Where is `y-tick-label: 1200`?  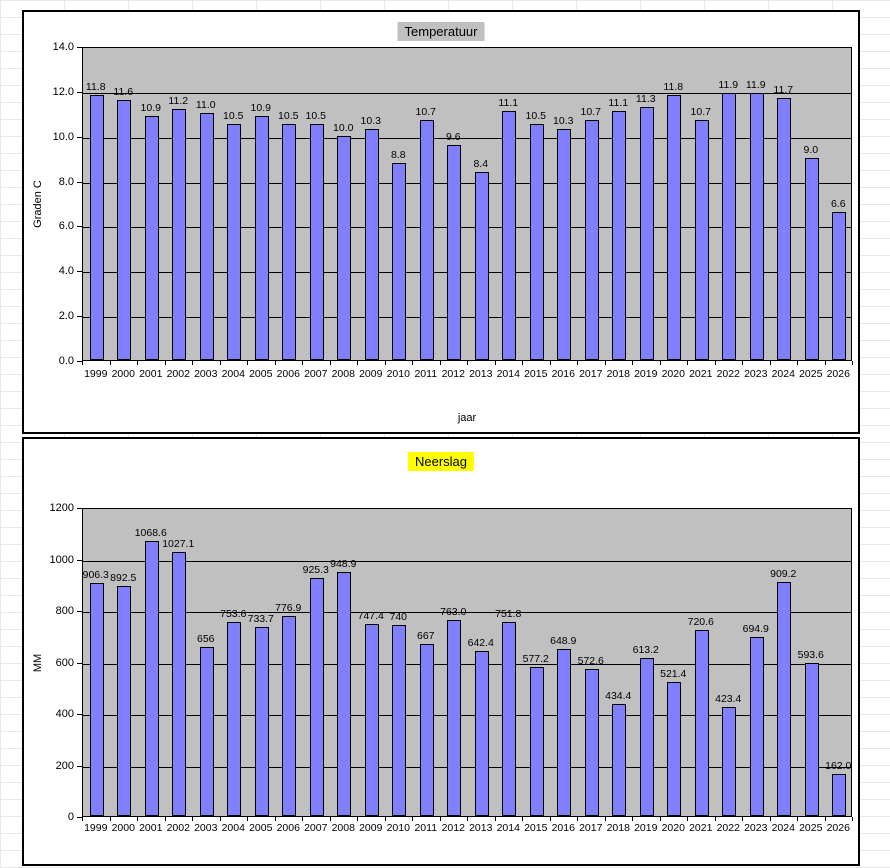
y-tick-label: 1200 is located at coordinates (61, 508).